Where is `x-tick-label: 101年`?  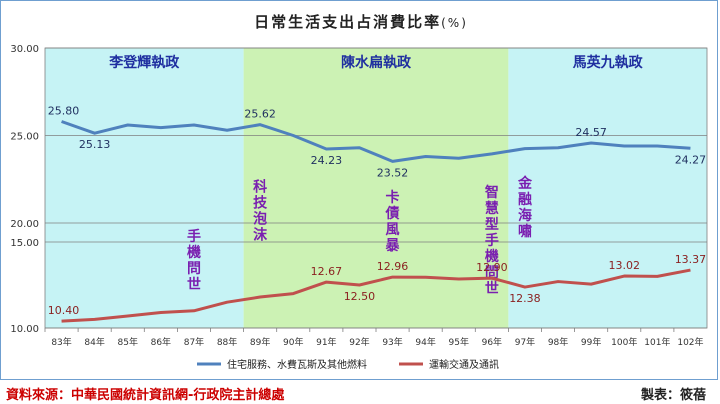
x-tick-label: 101年 is located at coordinates (657, 342).